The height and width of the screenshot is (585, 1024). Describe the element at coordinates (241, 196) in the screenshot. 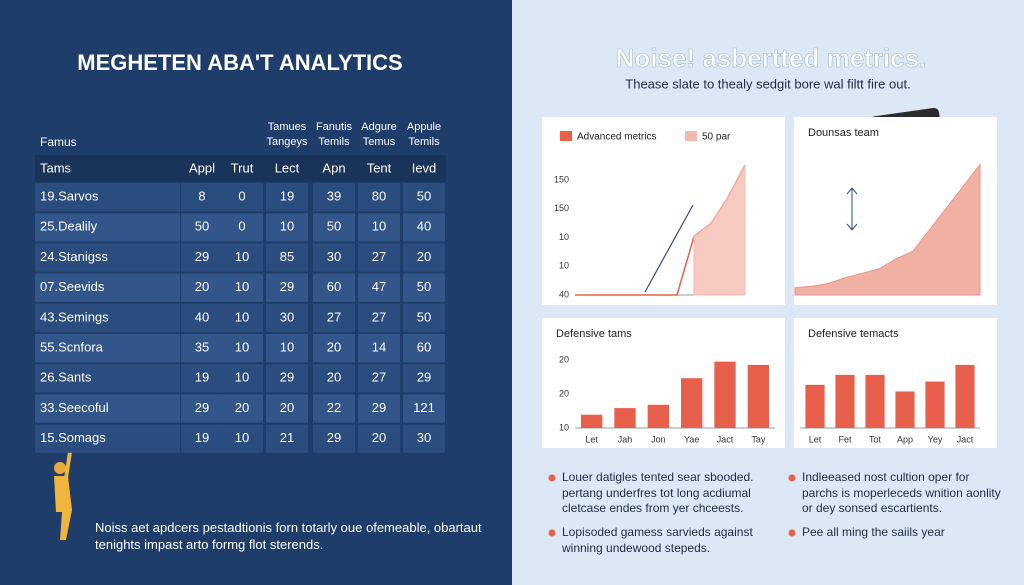

I see `table-cell: 0` at that location.